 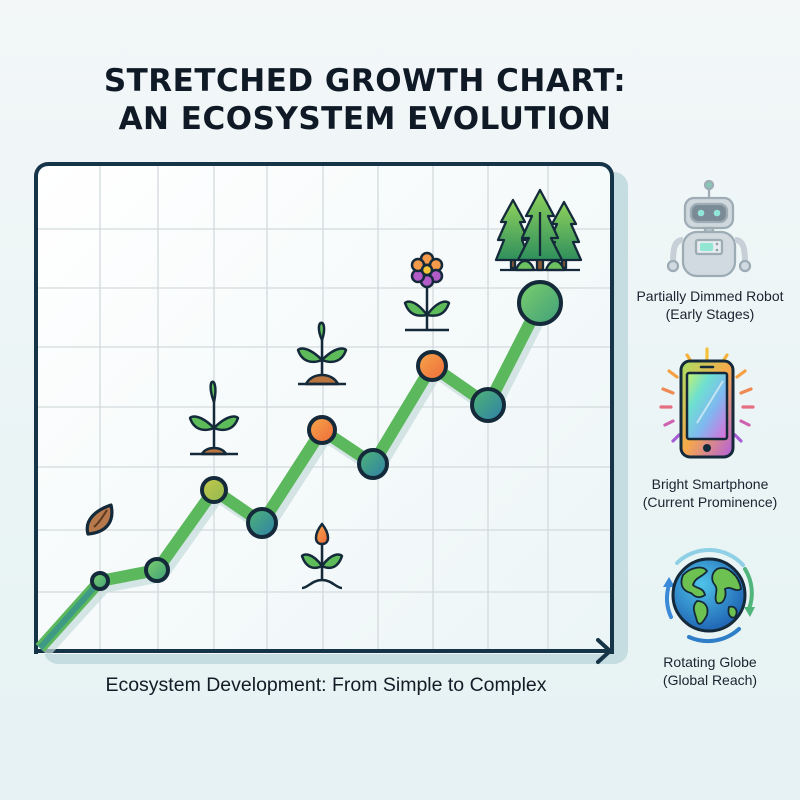 What do you see at coordinates (710, 296) in the screenshot?
I see `side-item-label: Partially Dimmed Robot` at bounding box center [710, 296].